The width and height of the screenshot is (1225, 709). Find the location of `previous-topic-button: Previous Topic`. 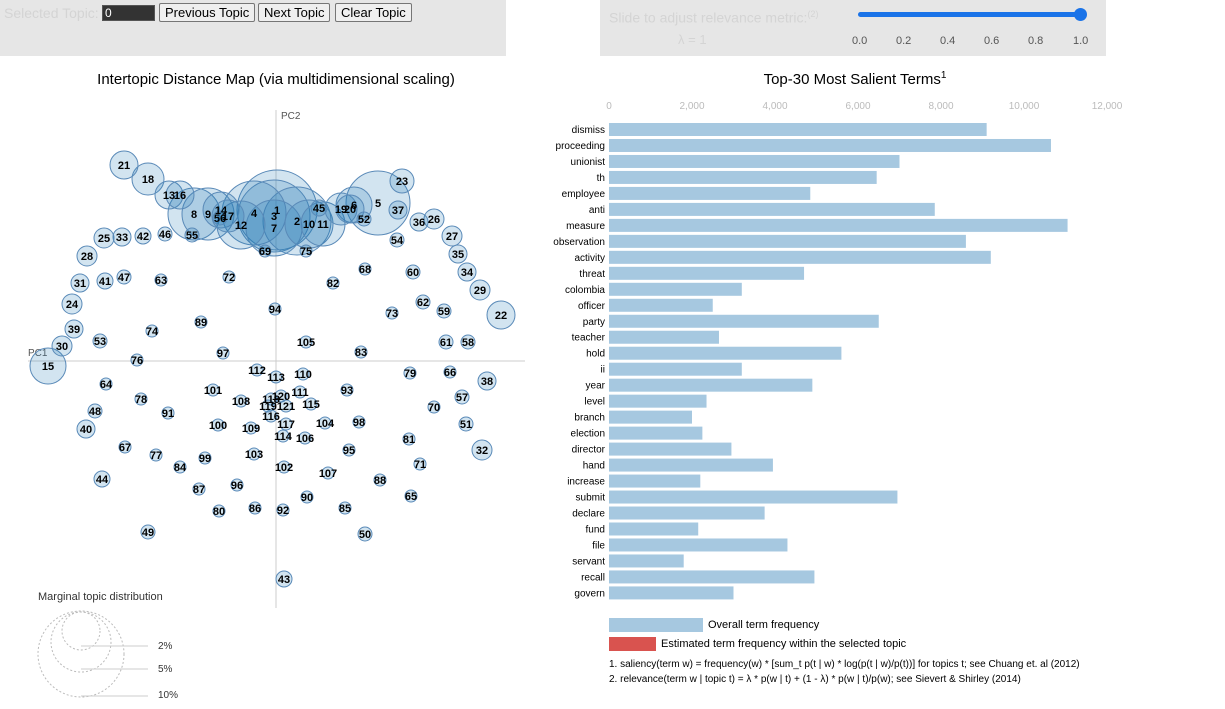

previous-topic-button: Previous Topic is located at coordinates (207, 12).